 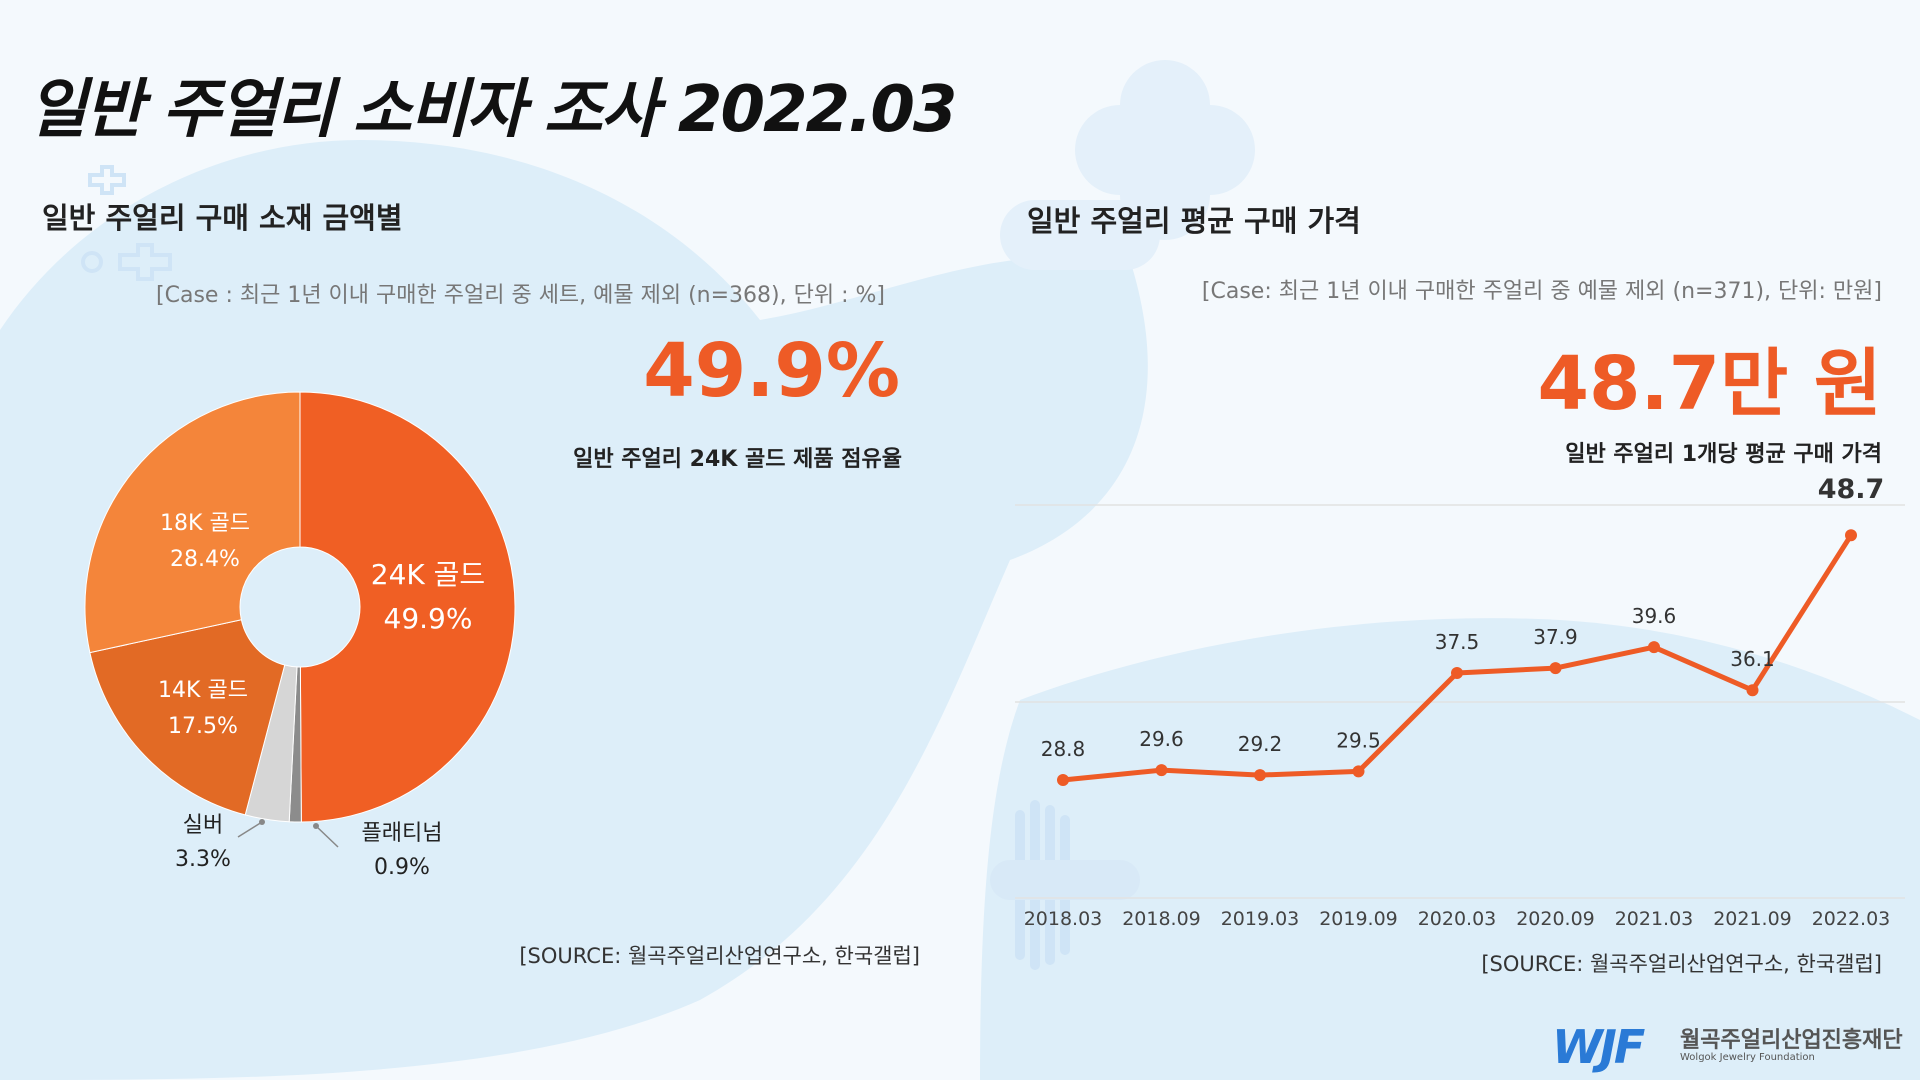 I want to click on data-label-2018.03: 28.8, so click(x=1063, y=749).